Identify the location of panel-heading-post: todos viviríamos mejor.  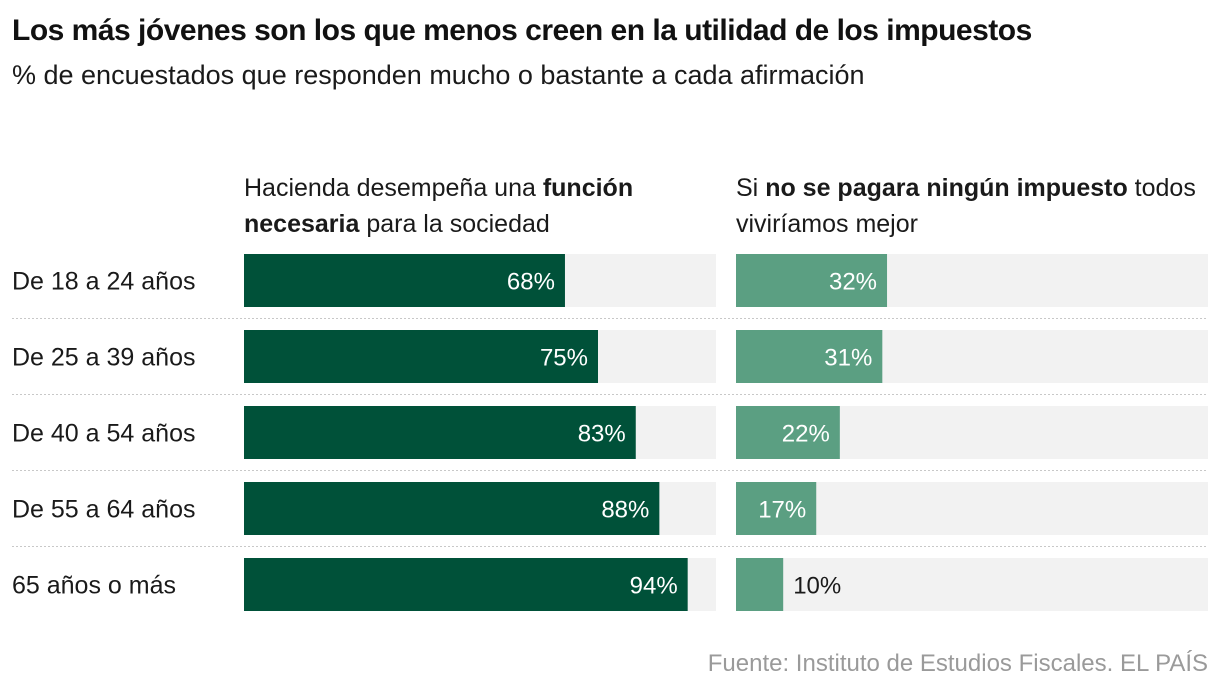
(966, 206).